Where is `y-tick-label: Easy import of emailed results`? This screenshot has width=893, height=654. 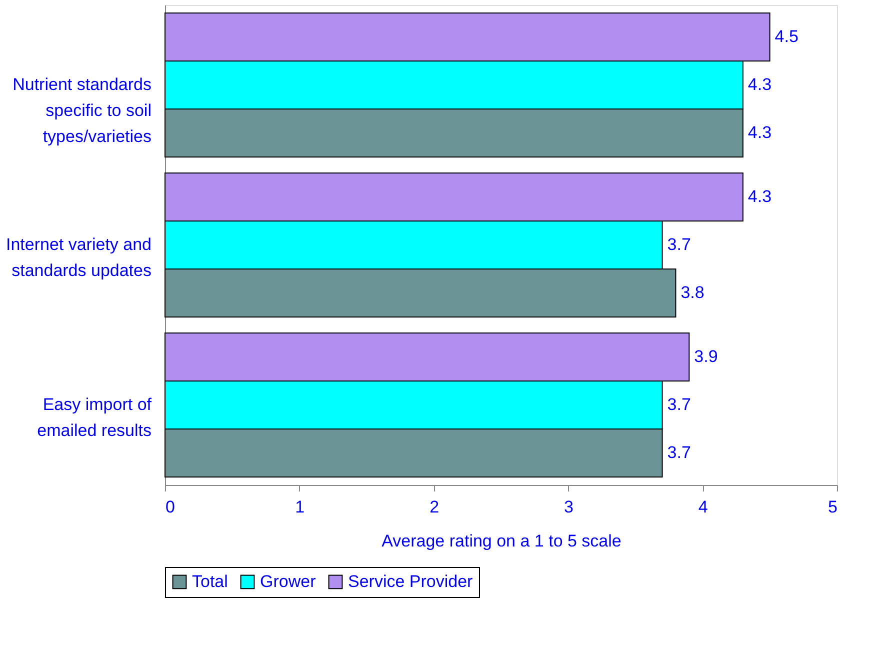
y-tick-label: Easy import of emailed results is located at coordinates (94, 417).